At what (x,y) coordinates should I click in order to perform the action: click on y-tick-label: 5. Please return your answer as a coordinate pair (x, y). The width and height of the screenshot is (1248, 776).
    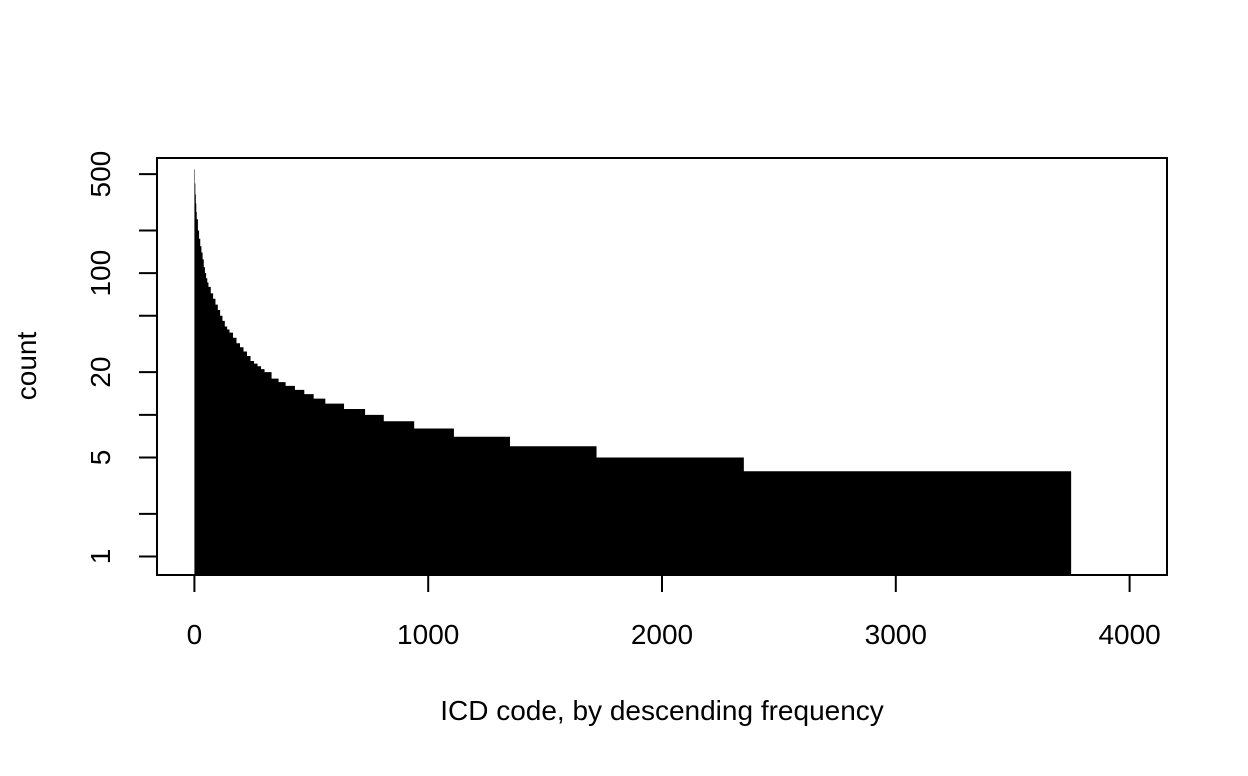
    Looking at the image, I should click on (100, 458).